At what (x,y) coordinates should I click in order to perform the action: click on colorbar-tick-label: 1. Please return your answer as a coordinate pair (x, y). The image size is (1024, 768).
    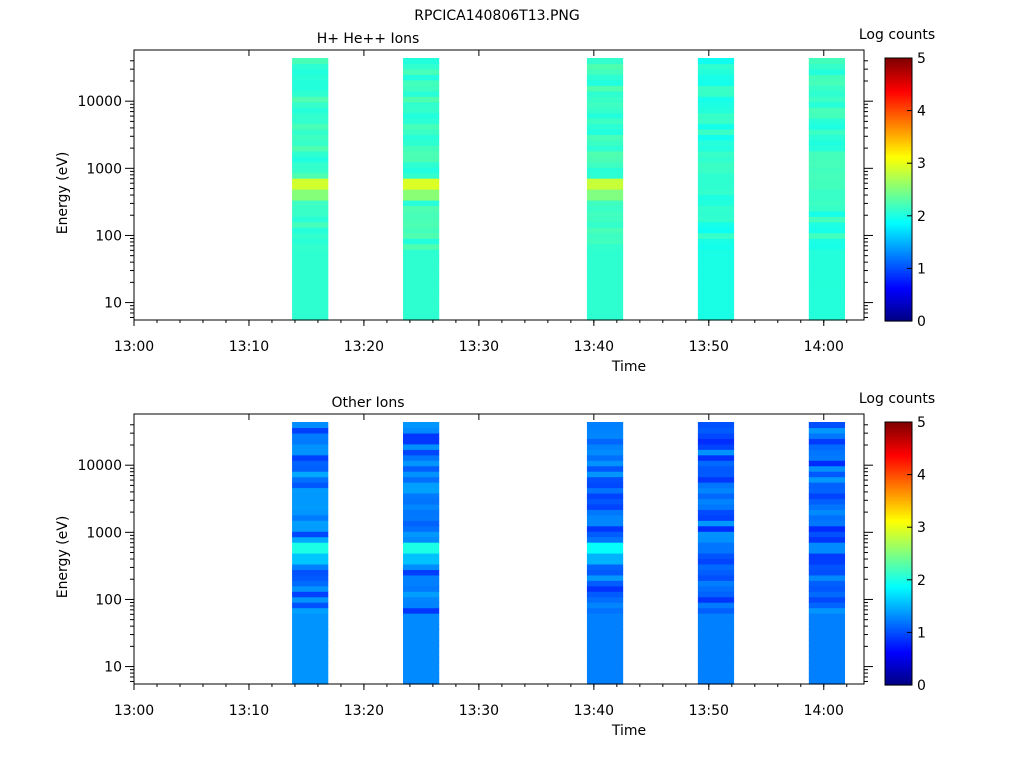
    Looking at the image, I should click on (921, 633).